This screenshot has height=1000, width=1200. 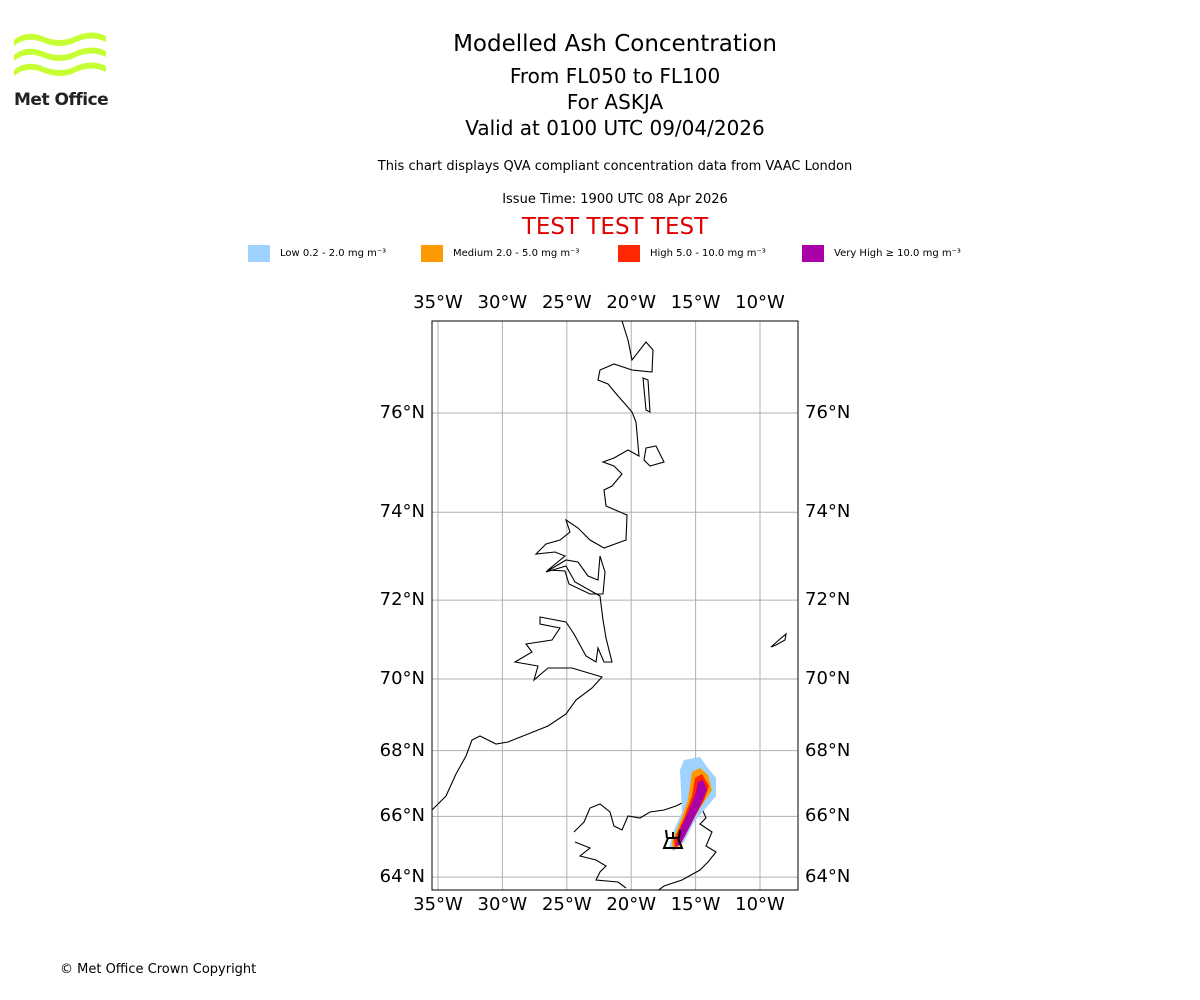 I want to click on lat-tick-label-right: 74°N, so click(x=828, y=512).